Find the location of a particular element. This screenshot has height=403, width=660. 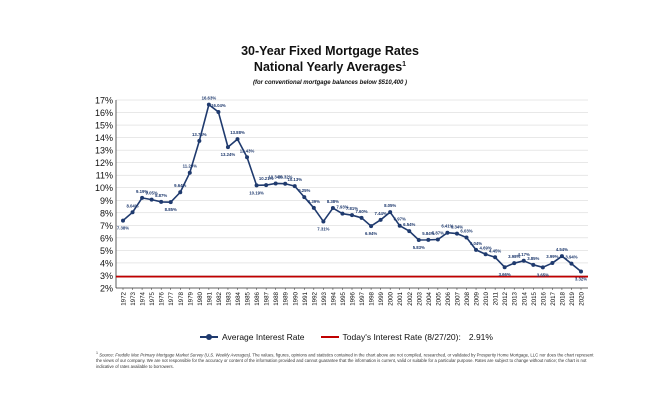

data-label: 8.39% is located at coordinates (314, 201).